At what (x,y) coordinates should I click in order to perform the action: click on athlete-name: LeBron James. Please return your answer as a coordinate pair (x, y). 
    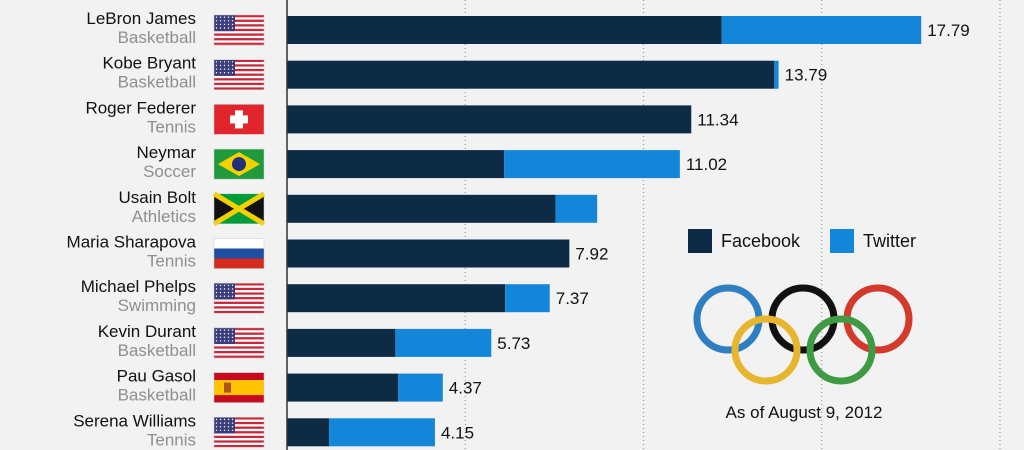
    Looking at the image, I should click on (141, 18).